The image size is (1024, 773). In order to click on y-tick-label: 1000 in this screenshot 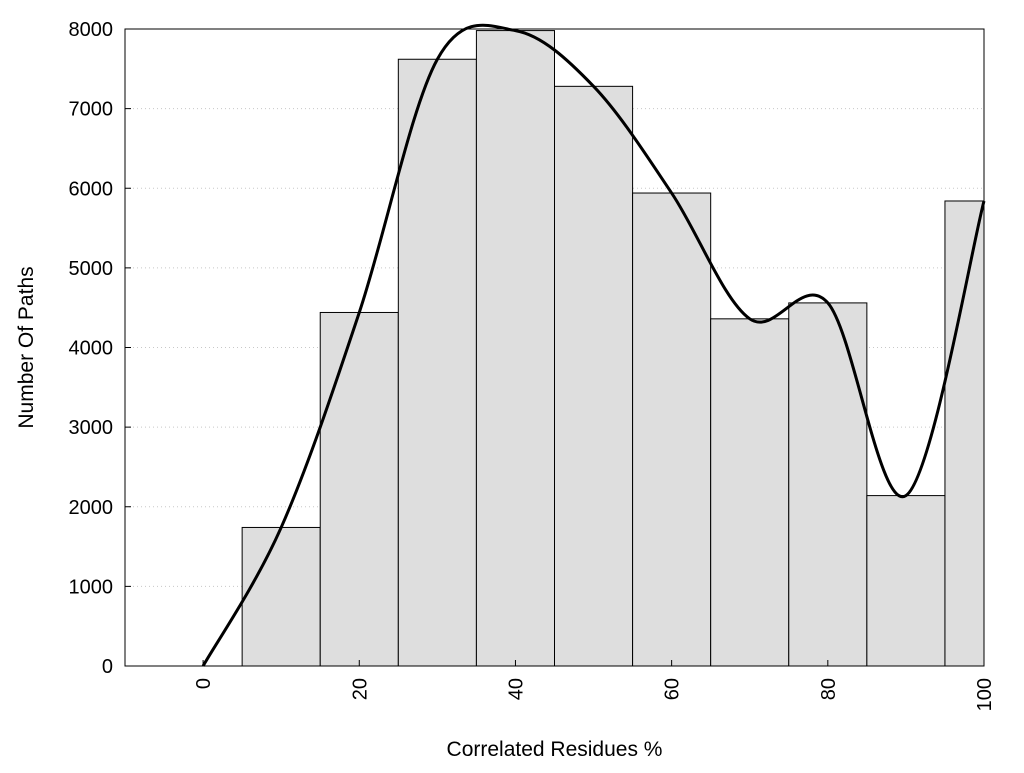, I will do `click(91, 587)`.